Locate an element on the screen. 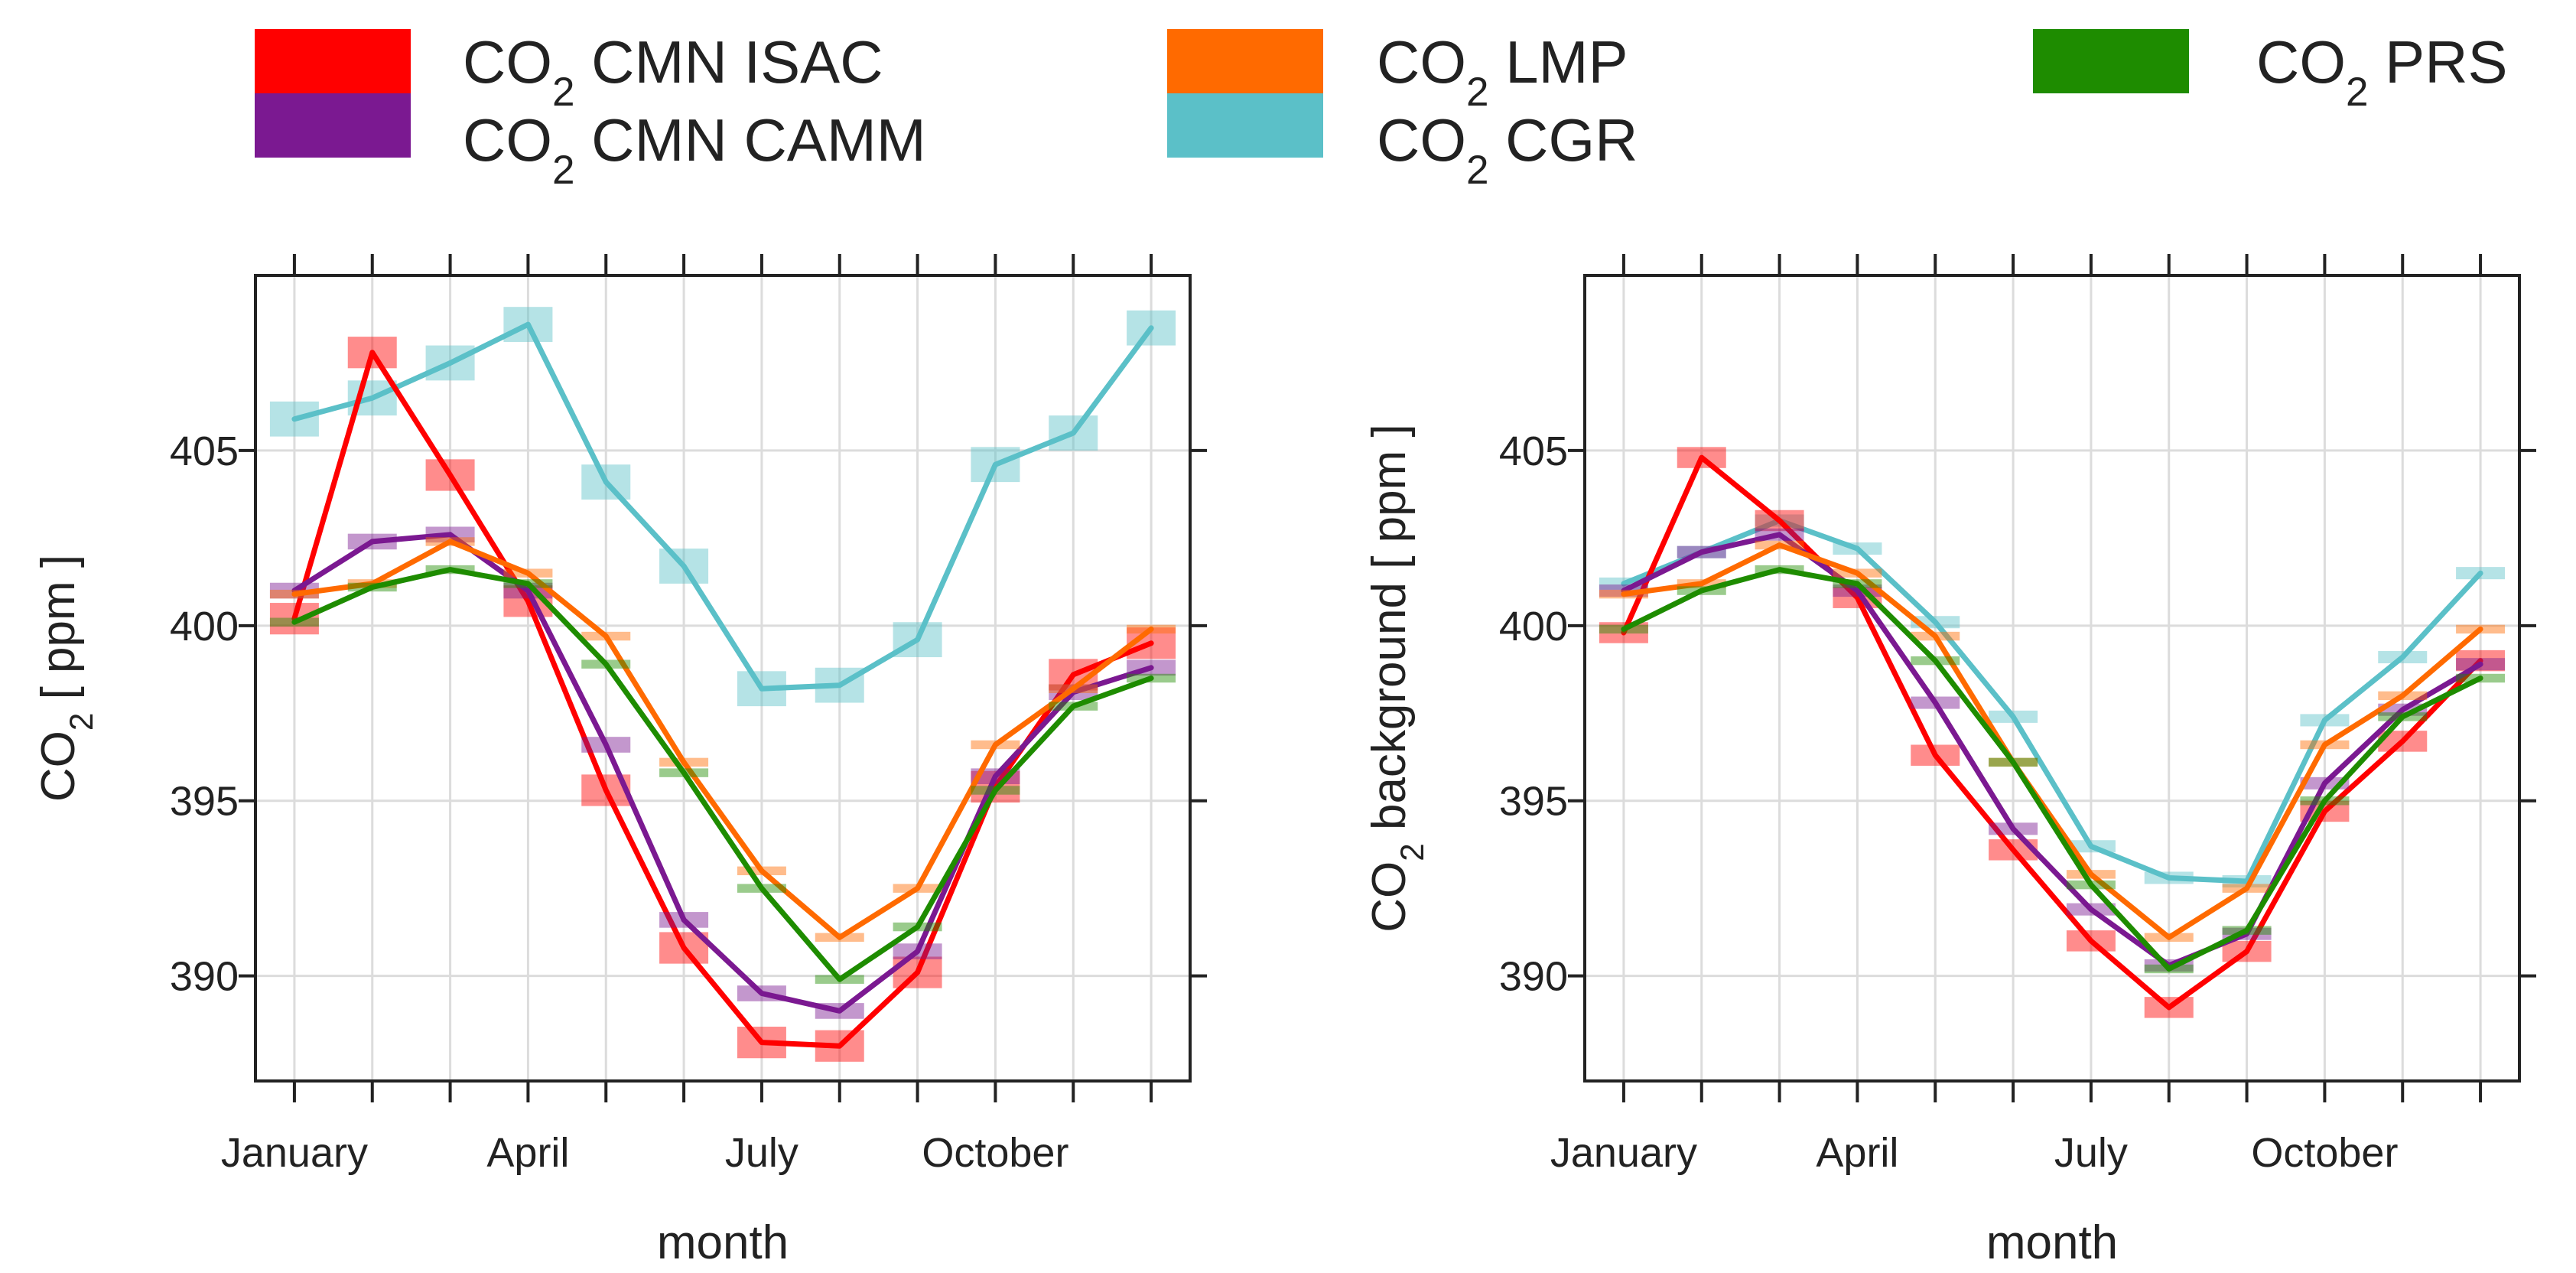 This screenshot has height=1273, width=2576. y-tick-label: 400 is located at coordinates (1533, 627).